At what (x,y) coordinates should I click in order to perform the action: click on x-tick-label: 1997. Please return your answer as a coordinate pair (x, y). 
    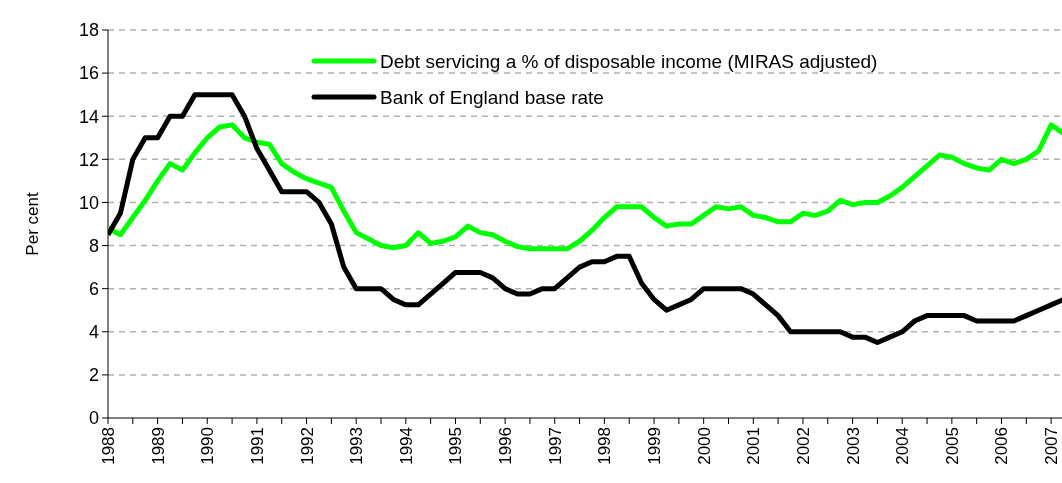
    Looking at the image, I should click on (555, 446).